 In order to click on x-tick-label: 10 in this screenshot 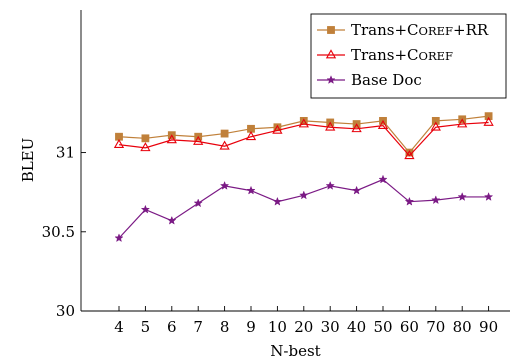, I will do `click(277, 327)`.